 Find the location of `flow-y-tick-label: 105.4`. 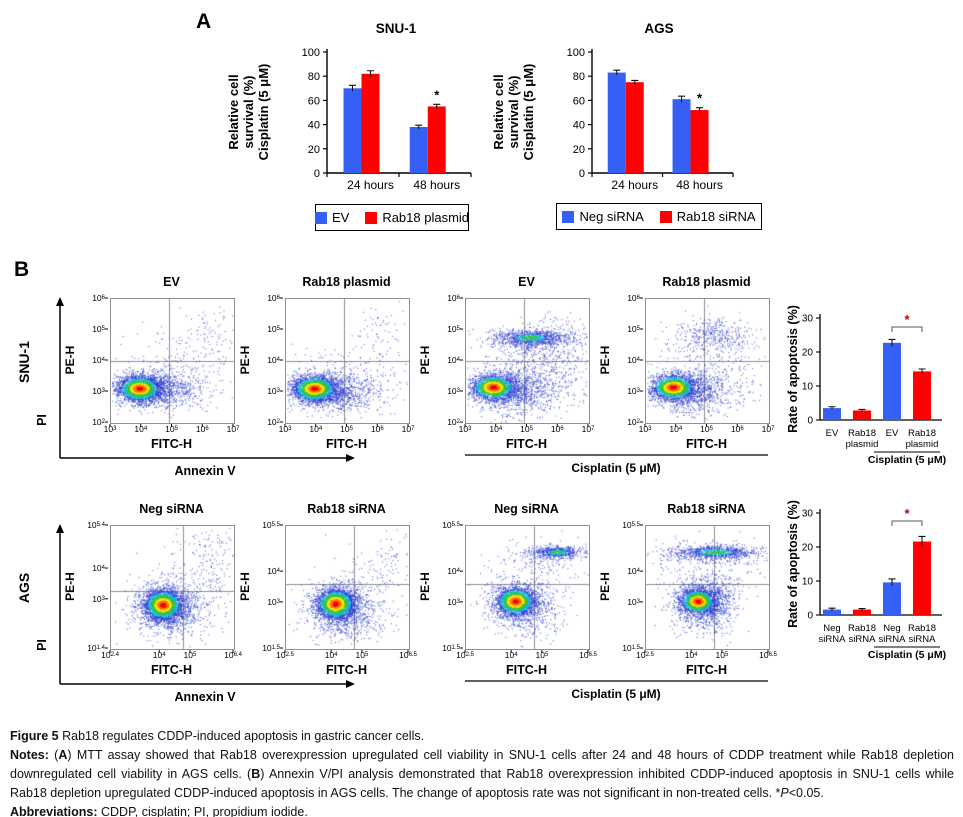

flow-y-tick-label: 105.4 is located at coordinates (96, 525).